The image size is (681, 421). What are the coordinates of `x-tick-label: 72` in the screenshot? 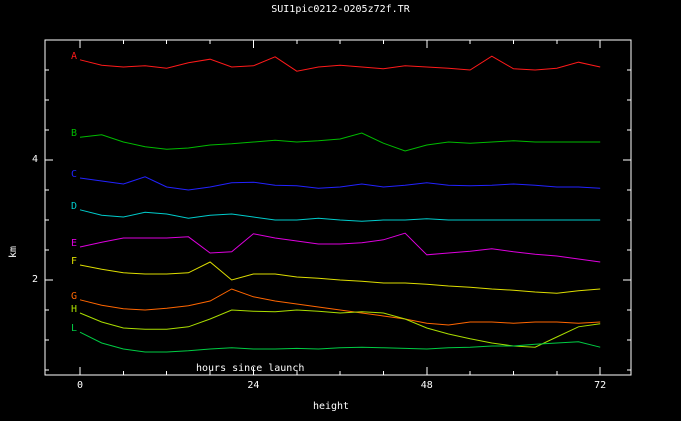 It's located at (600, 385).